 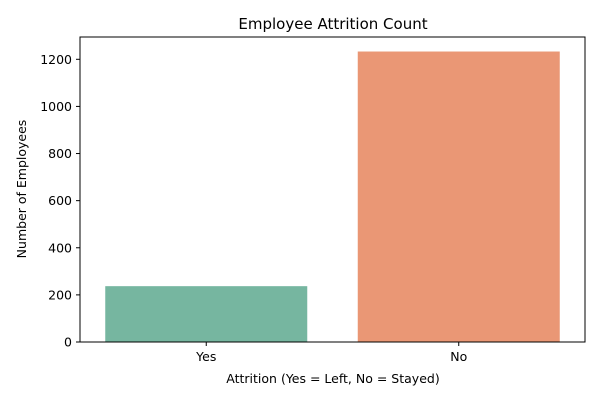 What do you see at coordinates (332, 24) in the screenshot?
I see `chart-title: Employee Attrition Count` at bounding box center [332, 24].